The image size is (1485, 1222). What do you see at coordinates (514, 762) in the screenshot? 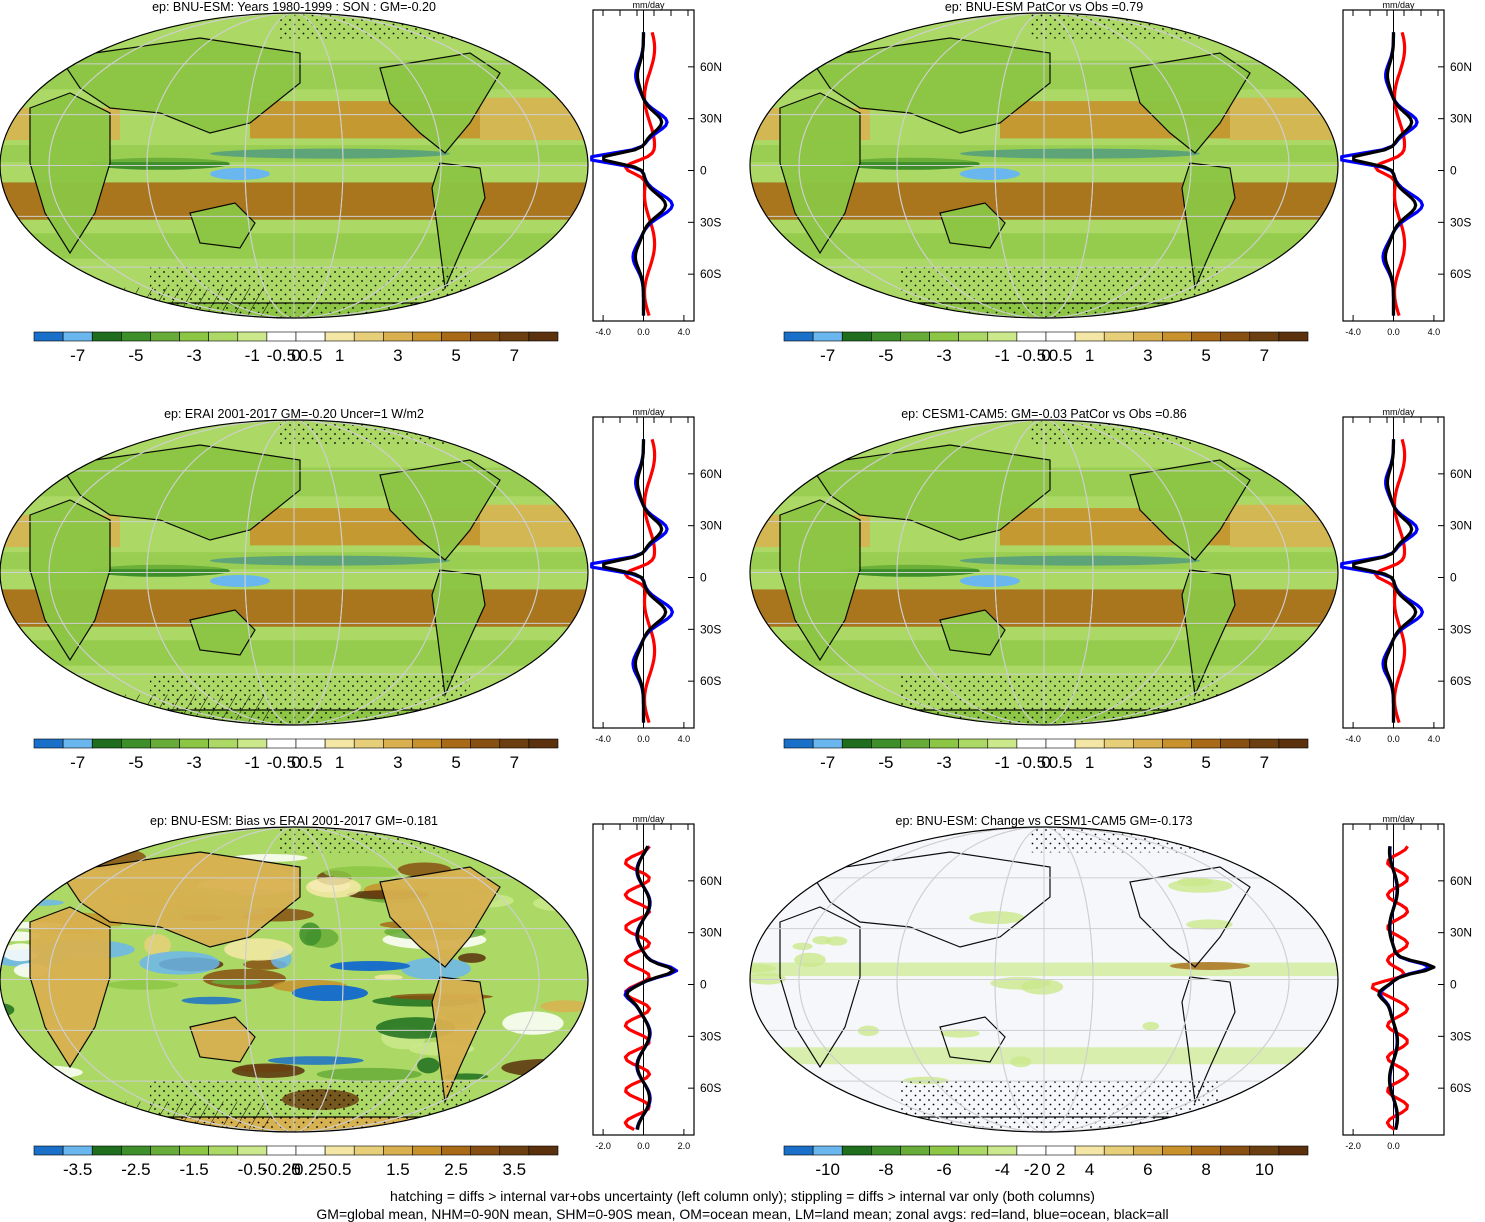
I see `colorbar-label: 7` at bounding box center [514, 762].